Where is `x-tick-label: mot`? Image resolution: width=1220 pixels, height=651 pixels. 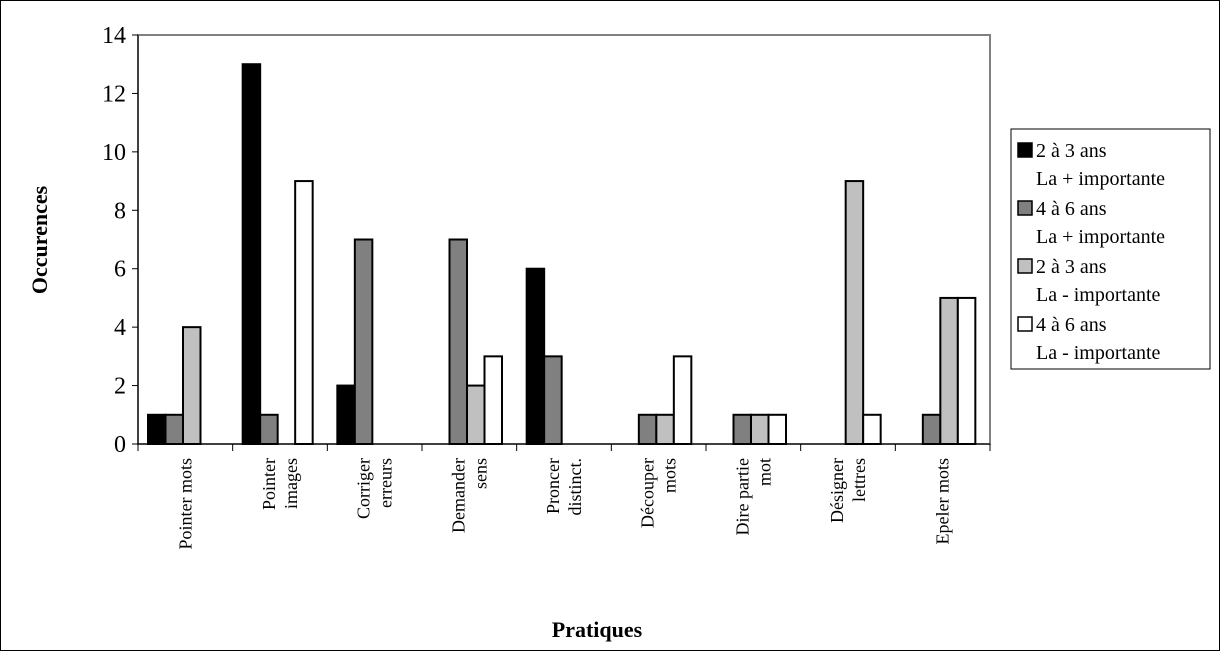
x-tick-label: mot is located at coordinates (764, 472).